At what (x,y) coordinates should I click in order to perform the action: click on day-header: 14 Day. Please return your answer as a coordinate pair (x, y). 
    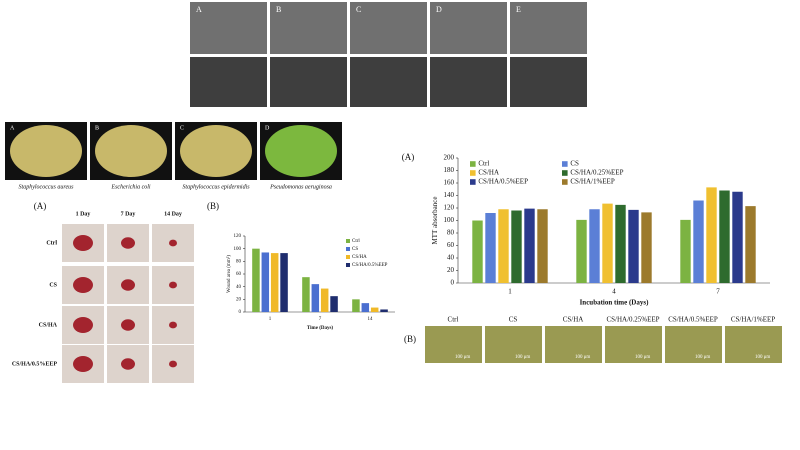
    Looking at the image, I should click on (173, 214).